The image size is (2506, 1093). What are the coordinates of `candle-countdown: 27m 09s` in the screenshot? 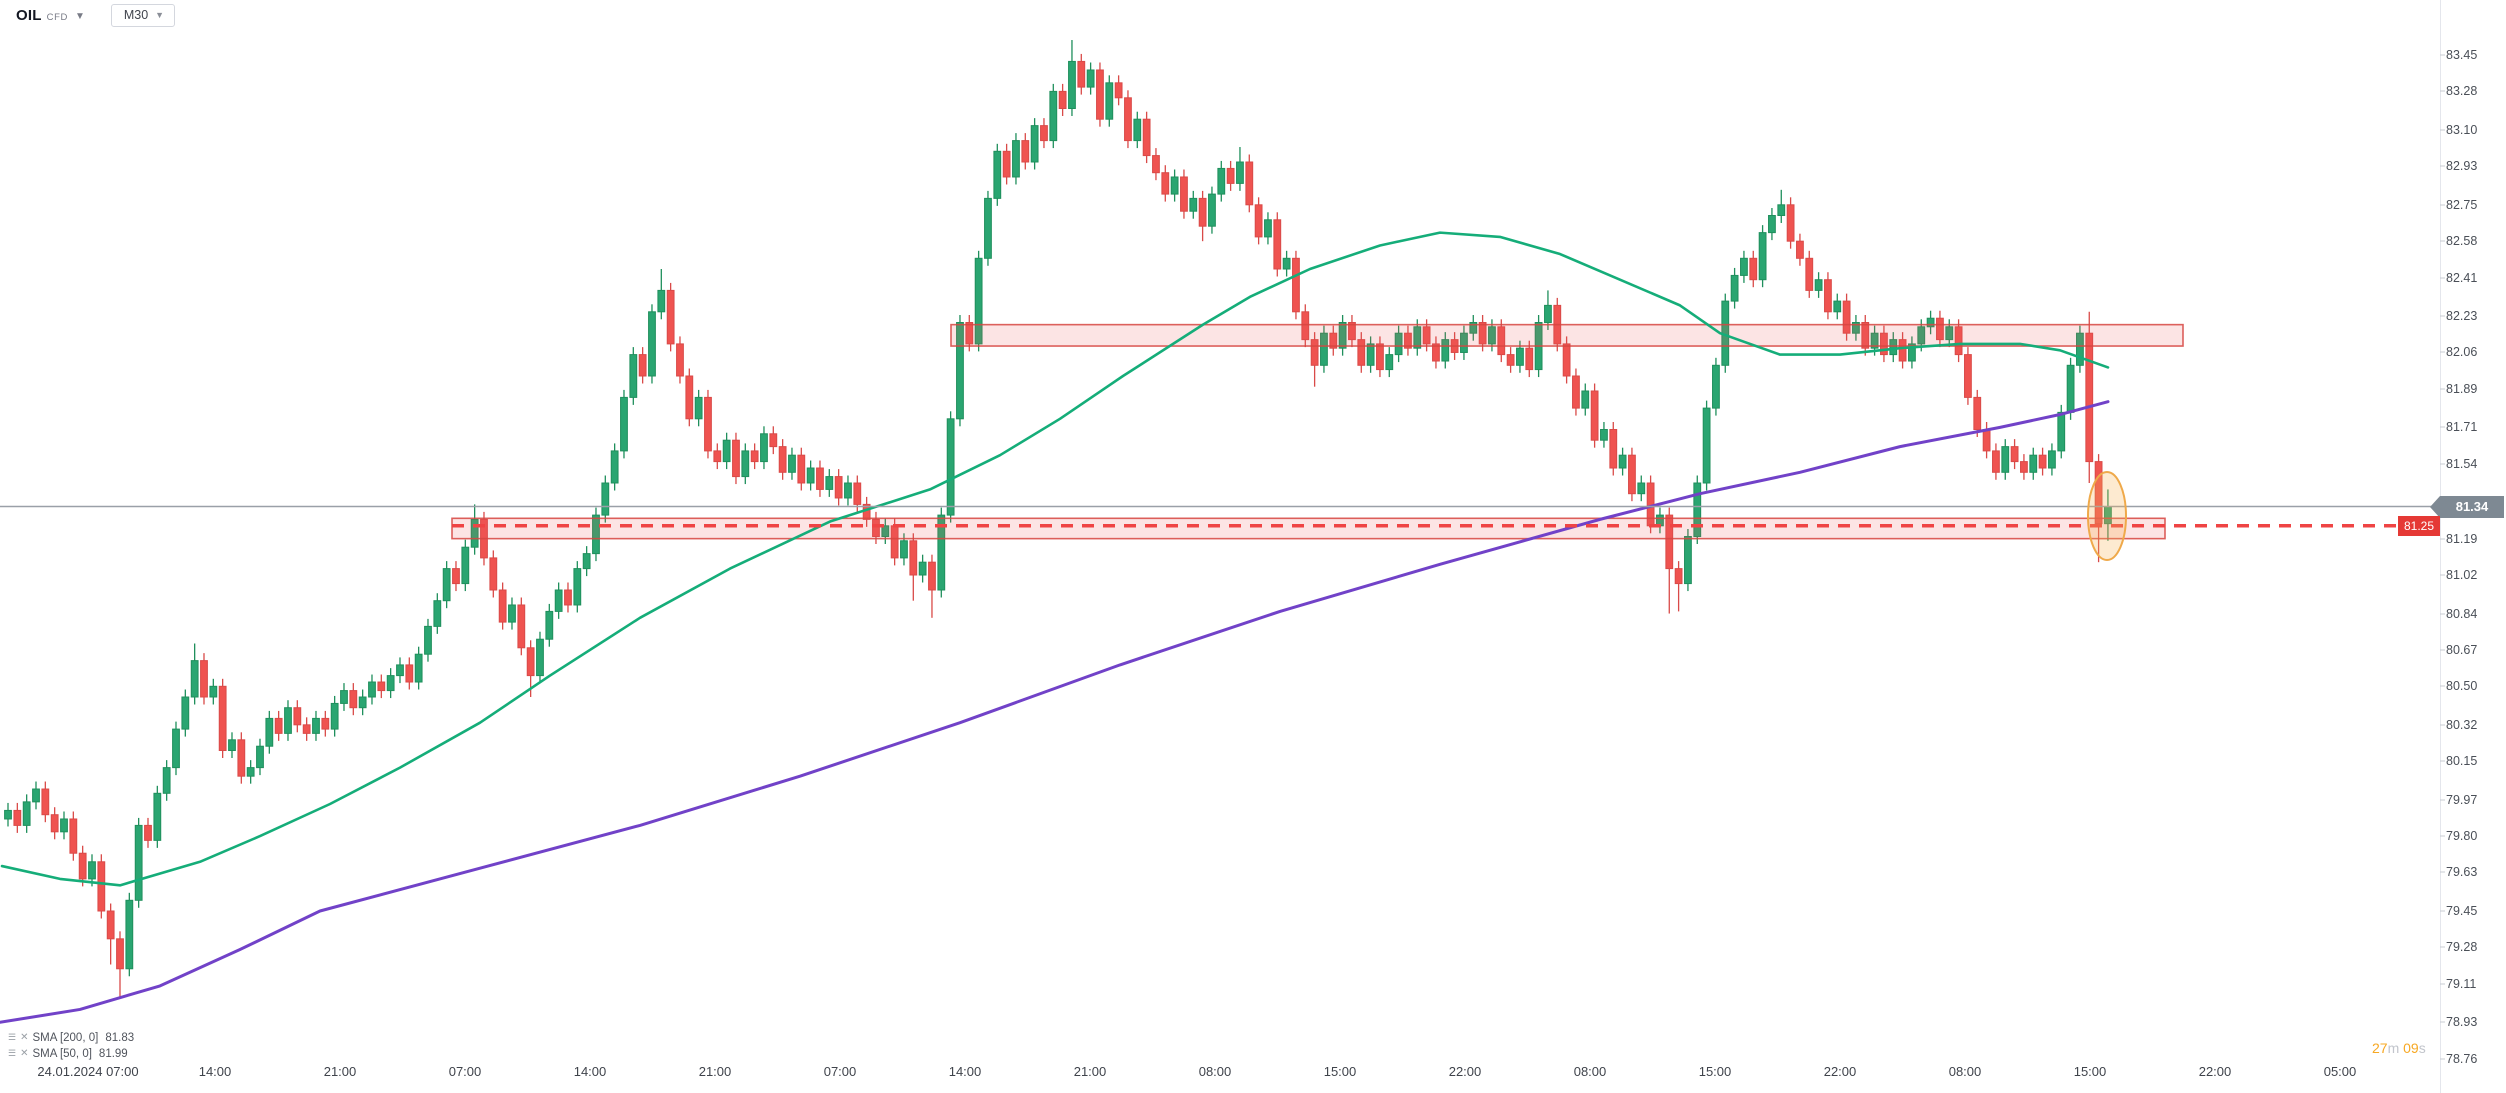 It's located at (2399, 1048).